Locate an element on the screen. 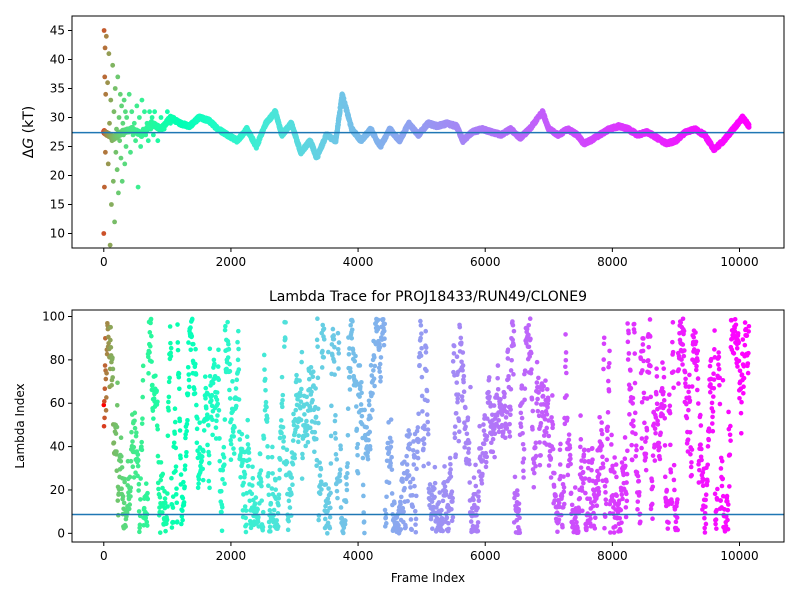  delta-g-x-tick-label: 0 is located at coordinates (104, 262).